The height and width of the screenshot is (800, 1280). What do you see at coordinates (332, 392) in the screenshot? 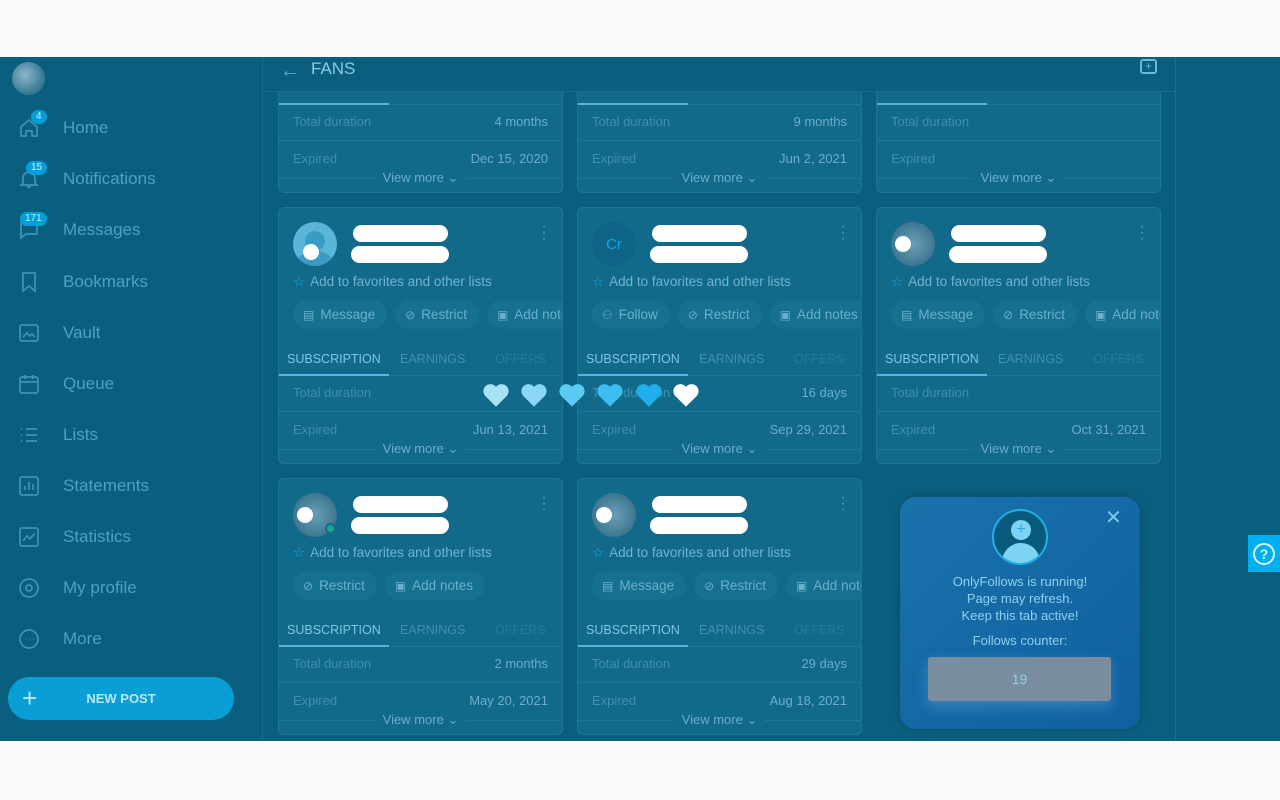
I see `row-label: Total duration` at bounding box center [332, 392].